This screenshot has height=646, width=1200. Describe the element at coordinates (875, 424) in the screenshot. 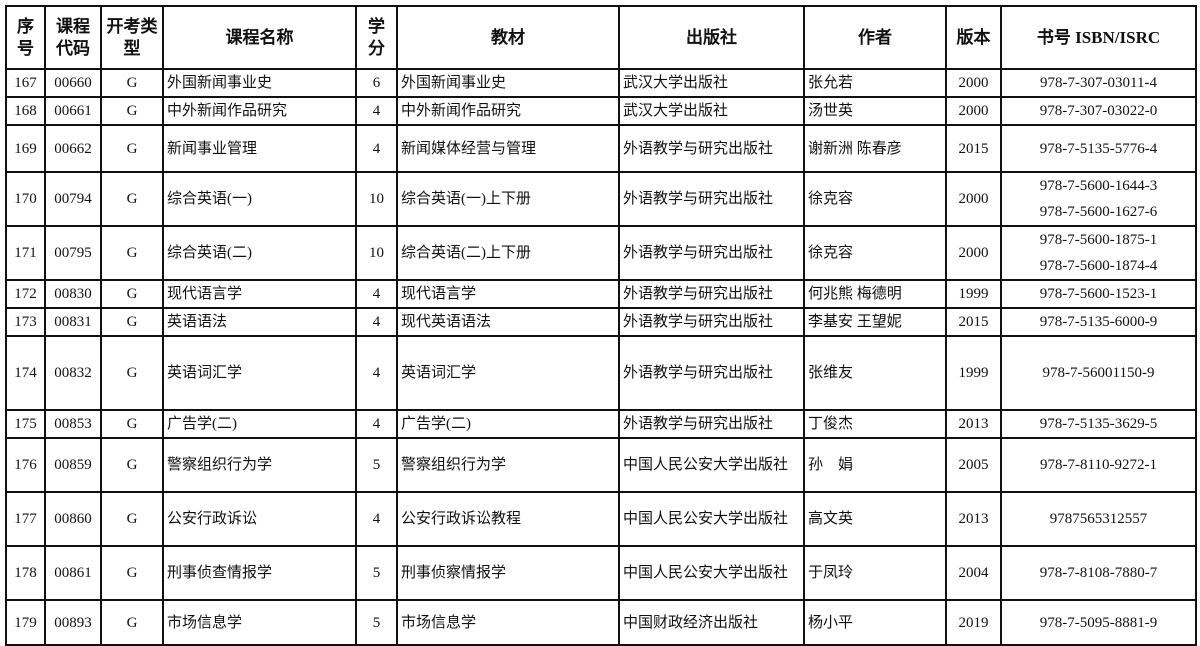

I see `cell-author: 丁俊杰` at that location.